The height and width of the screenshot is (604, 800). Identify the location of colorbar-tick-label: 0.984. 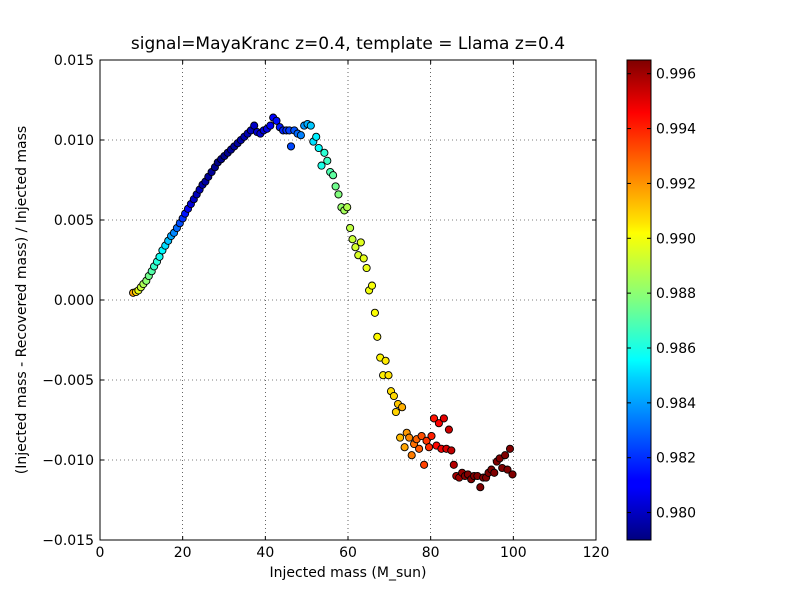
(676, 404).